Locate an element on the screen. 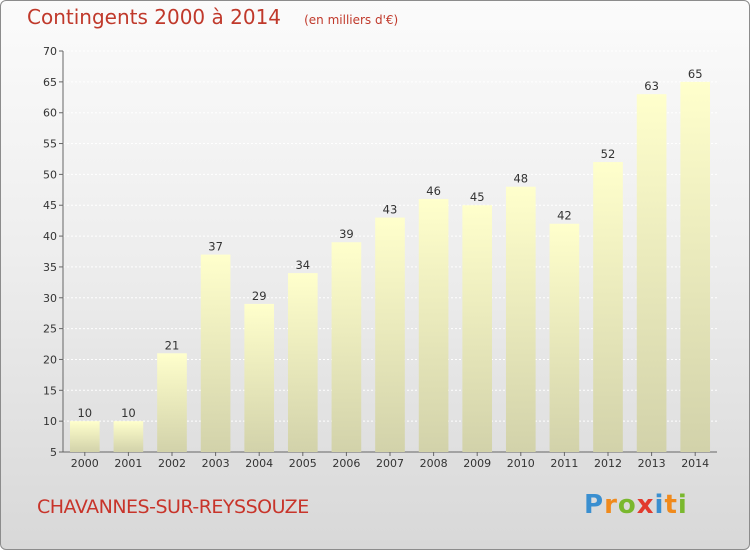 The width and height of the screenshot is (750, 550). y-tick-label: 70 is located at coordinates (50, 51).